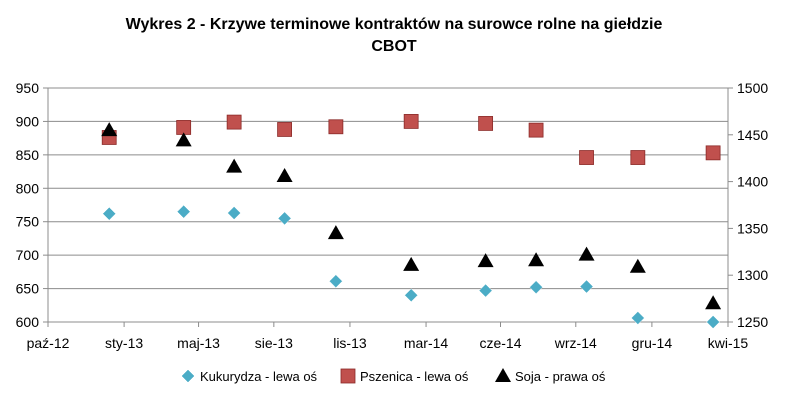 Image resolution: width=788 pixels, height=410 pixels. Describe the element at coordinates (752, 322) in the screenshot. I see `right-tick-label: 1250` at that location.